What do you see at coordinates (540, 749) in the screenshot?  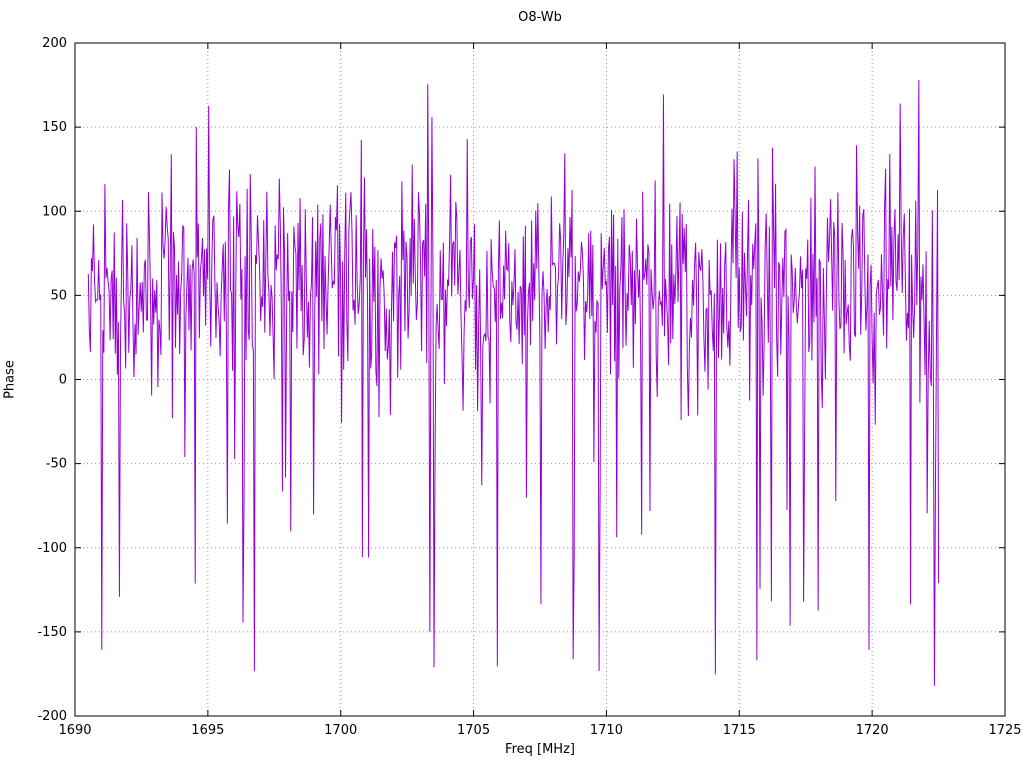 I see `x-axis-label: Freq [MHz]` at bounding box center [540, 749].